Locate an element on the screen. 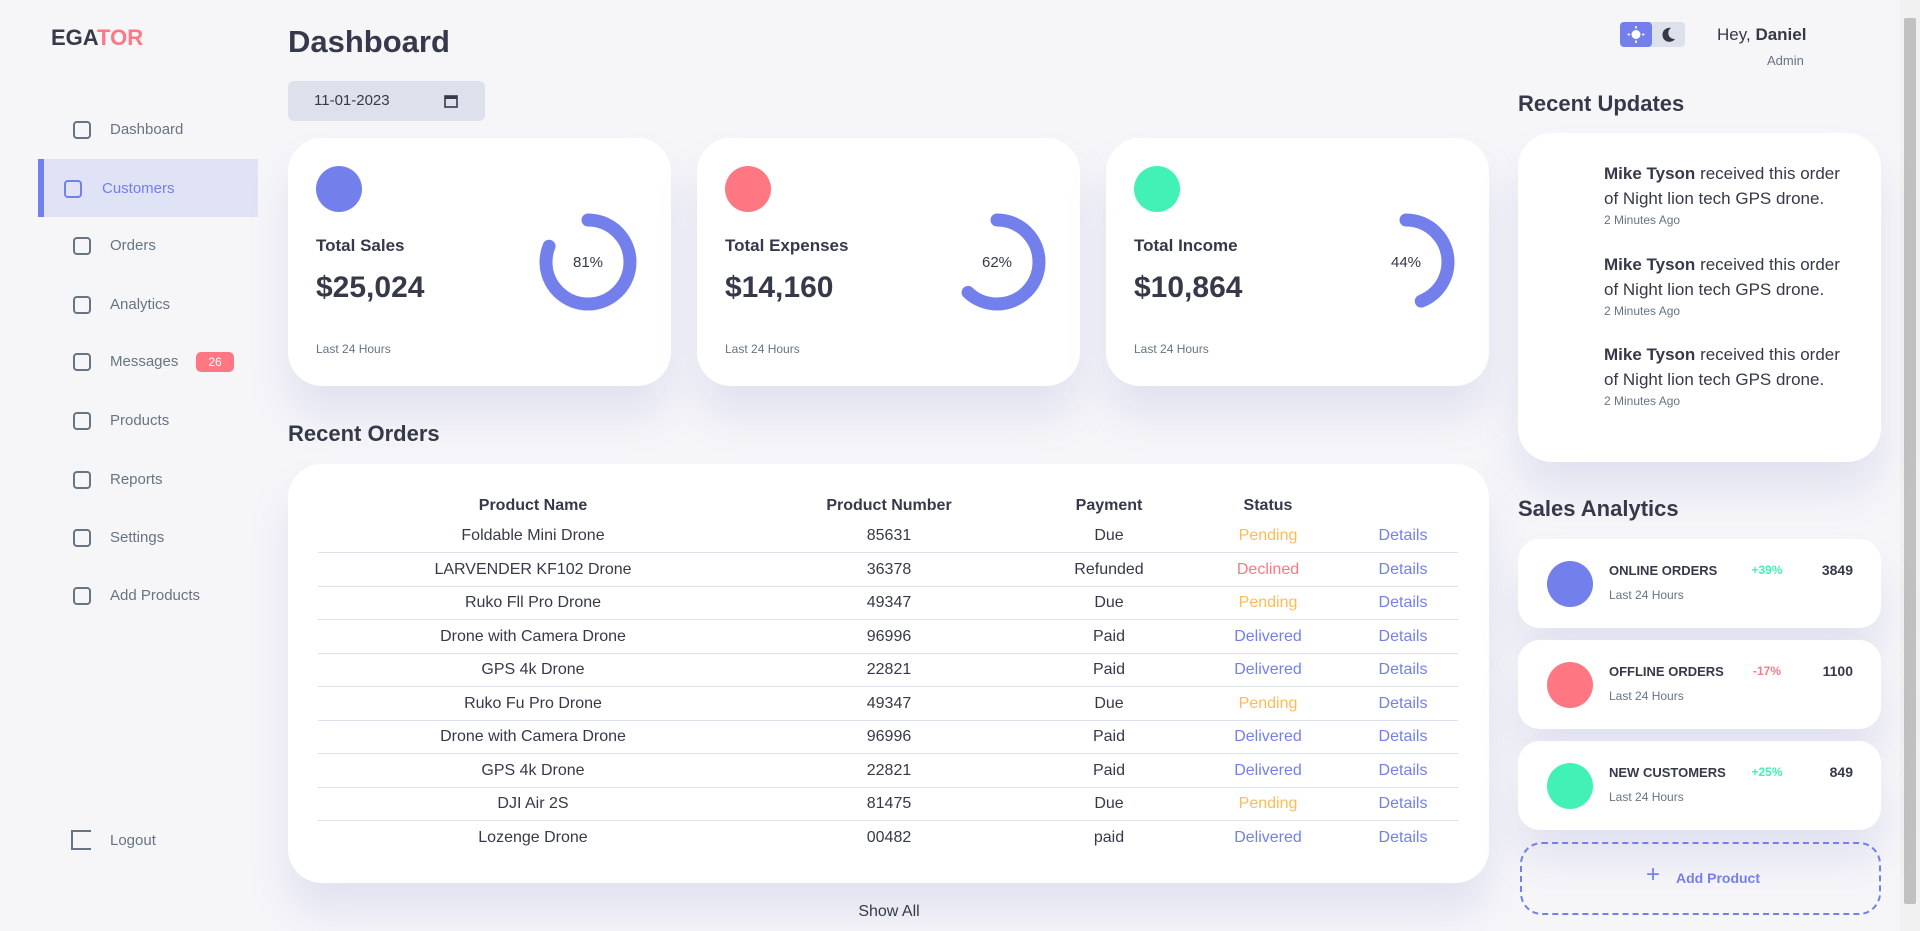 Image resolution: width=1920 pixels, height=931 pixels. update-time: 2 Minutes Ago is located at coordinates (1642, 310).